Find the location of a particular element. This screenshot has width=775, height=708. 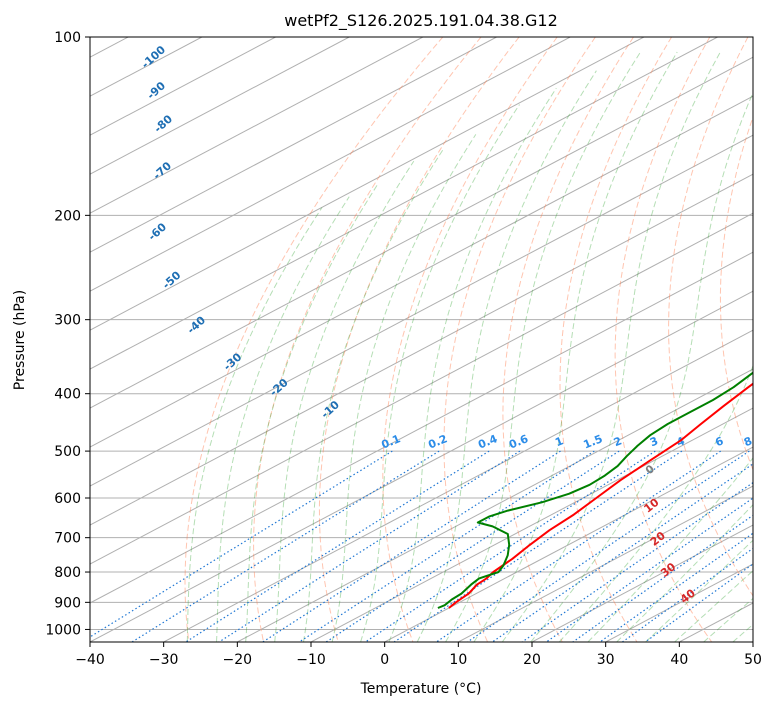

mixing-ratio-label: 2 is located at coordinates (618, 441).